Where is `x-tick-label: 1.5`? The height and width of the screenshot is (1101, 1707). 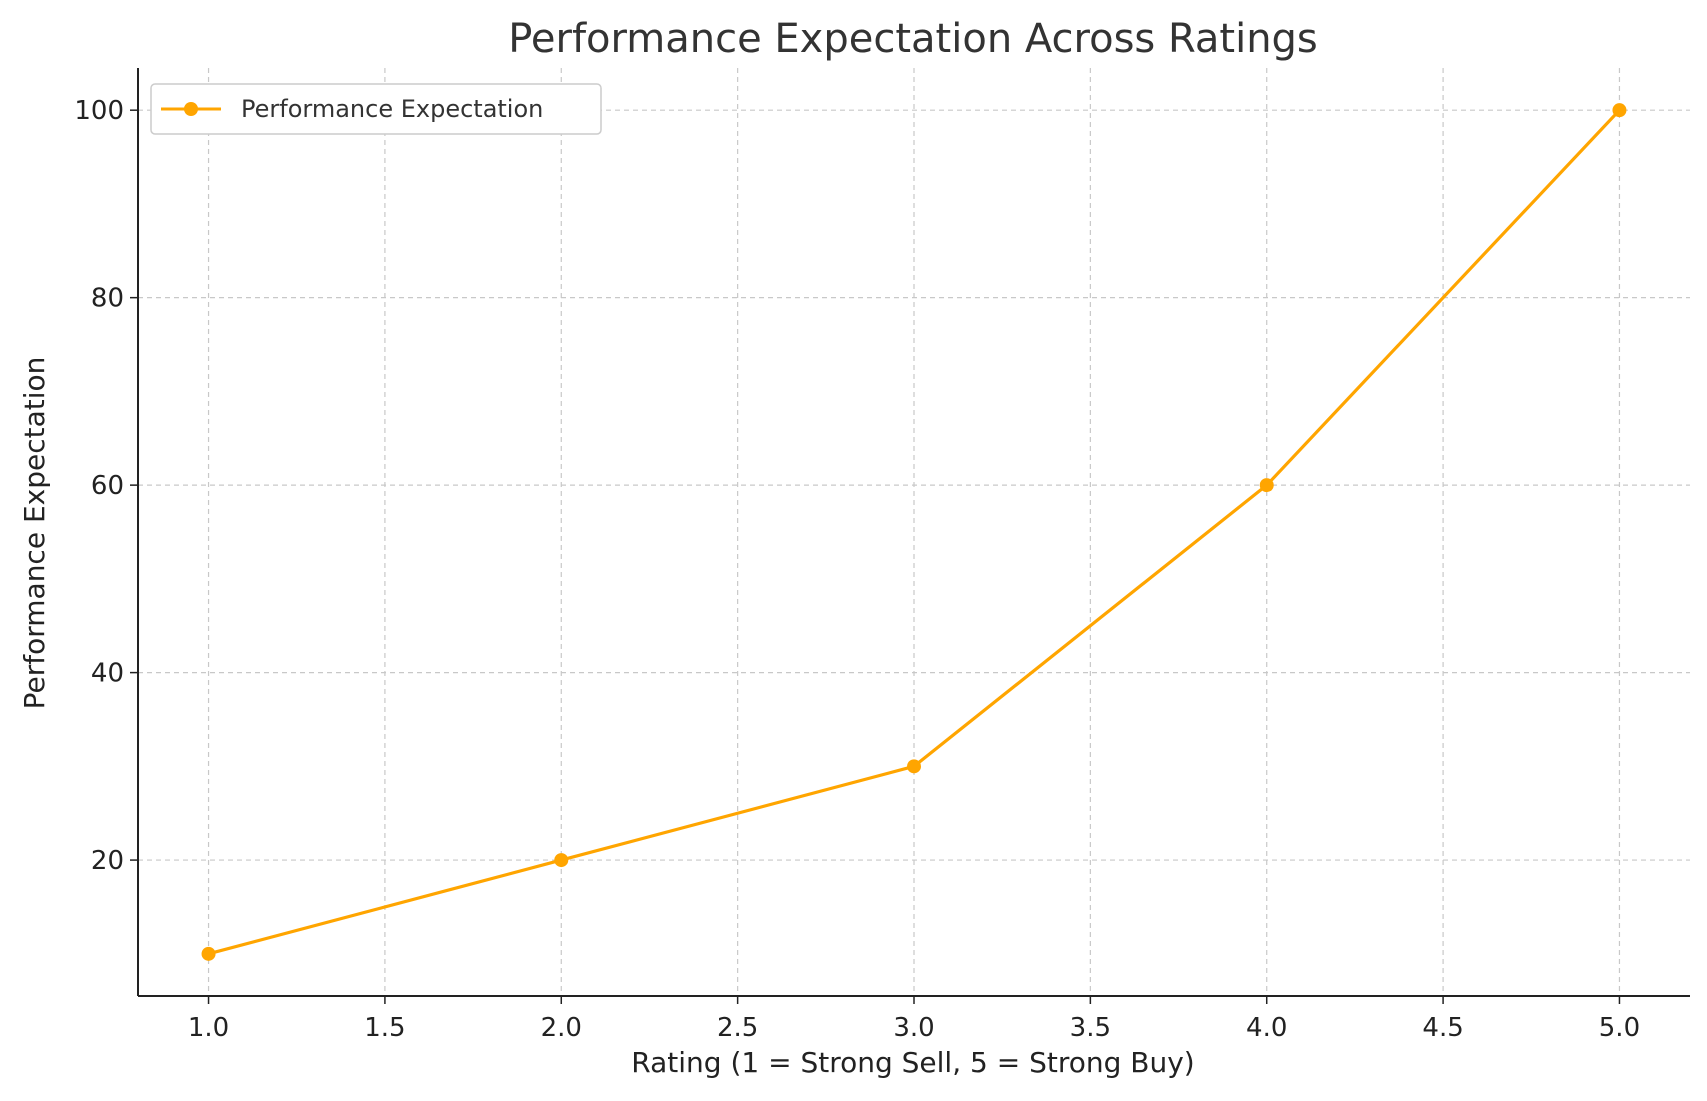 x-tick-label: 1.5 is located at coordinates (384, 1028).